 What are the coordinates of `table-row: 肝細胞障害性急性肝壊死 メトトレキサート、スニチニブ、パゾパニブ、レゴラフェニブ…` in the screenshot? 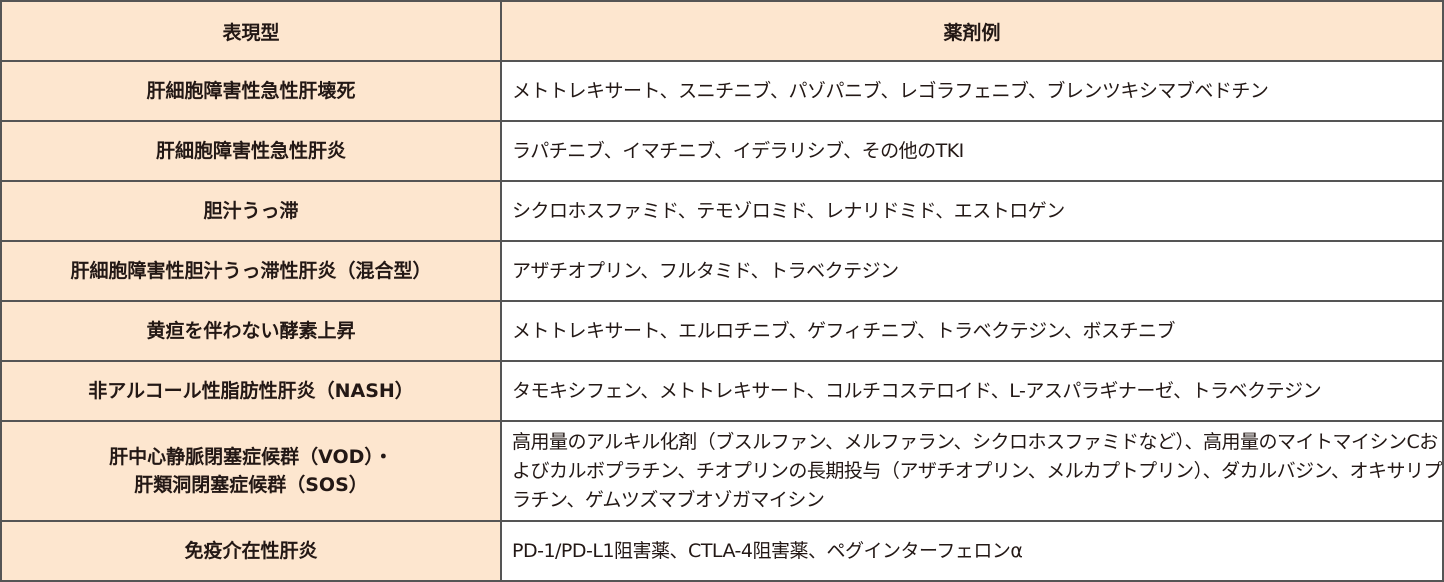 It's located at (722, 91).